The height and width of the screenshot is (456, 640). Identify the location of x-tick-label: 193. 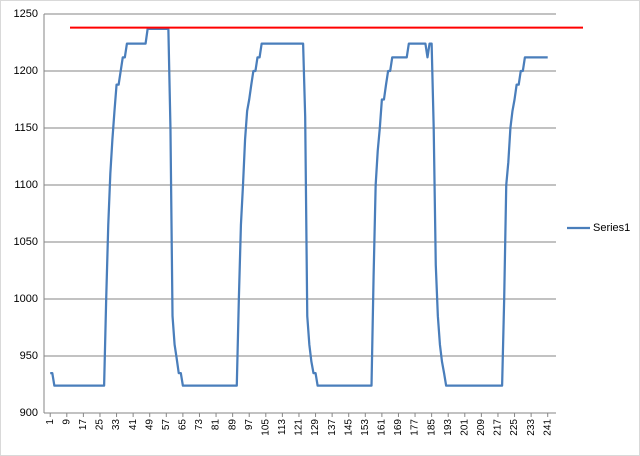
(448, 427).